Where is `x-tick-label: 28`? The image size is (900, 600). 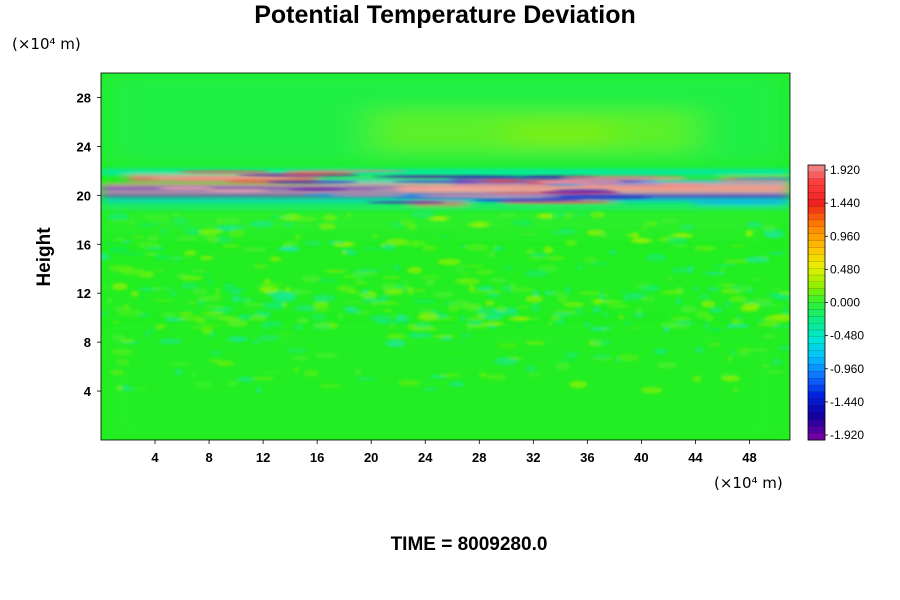
x-tick-label: 28 is located at coordinates (479, 457).